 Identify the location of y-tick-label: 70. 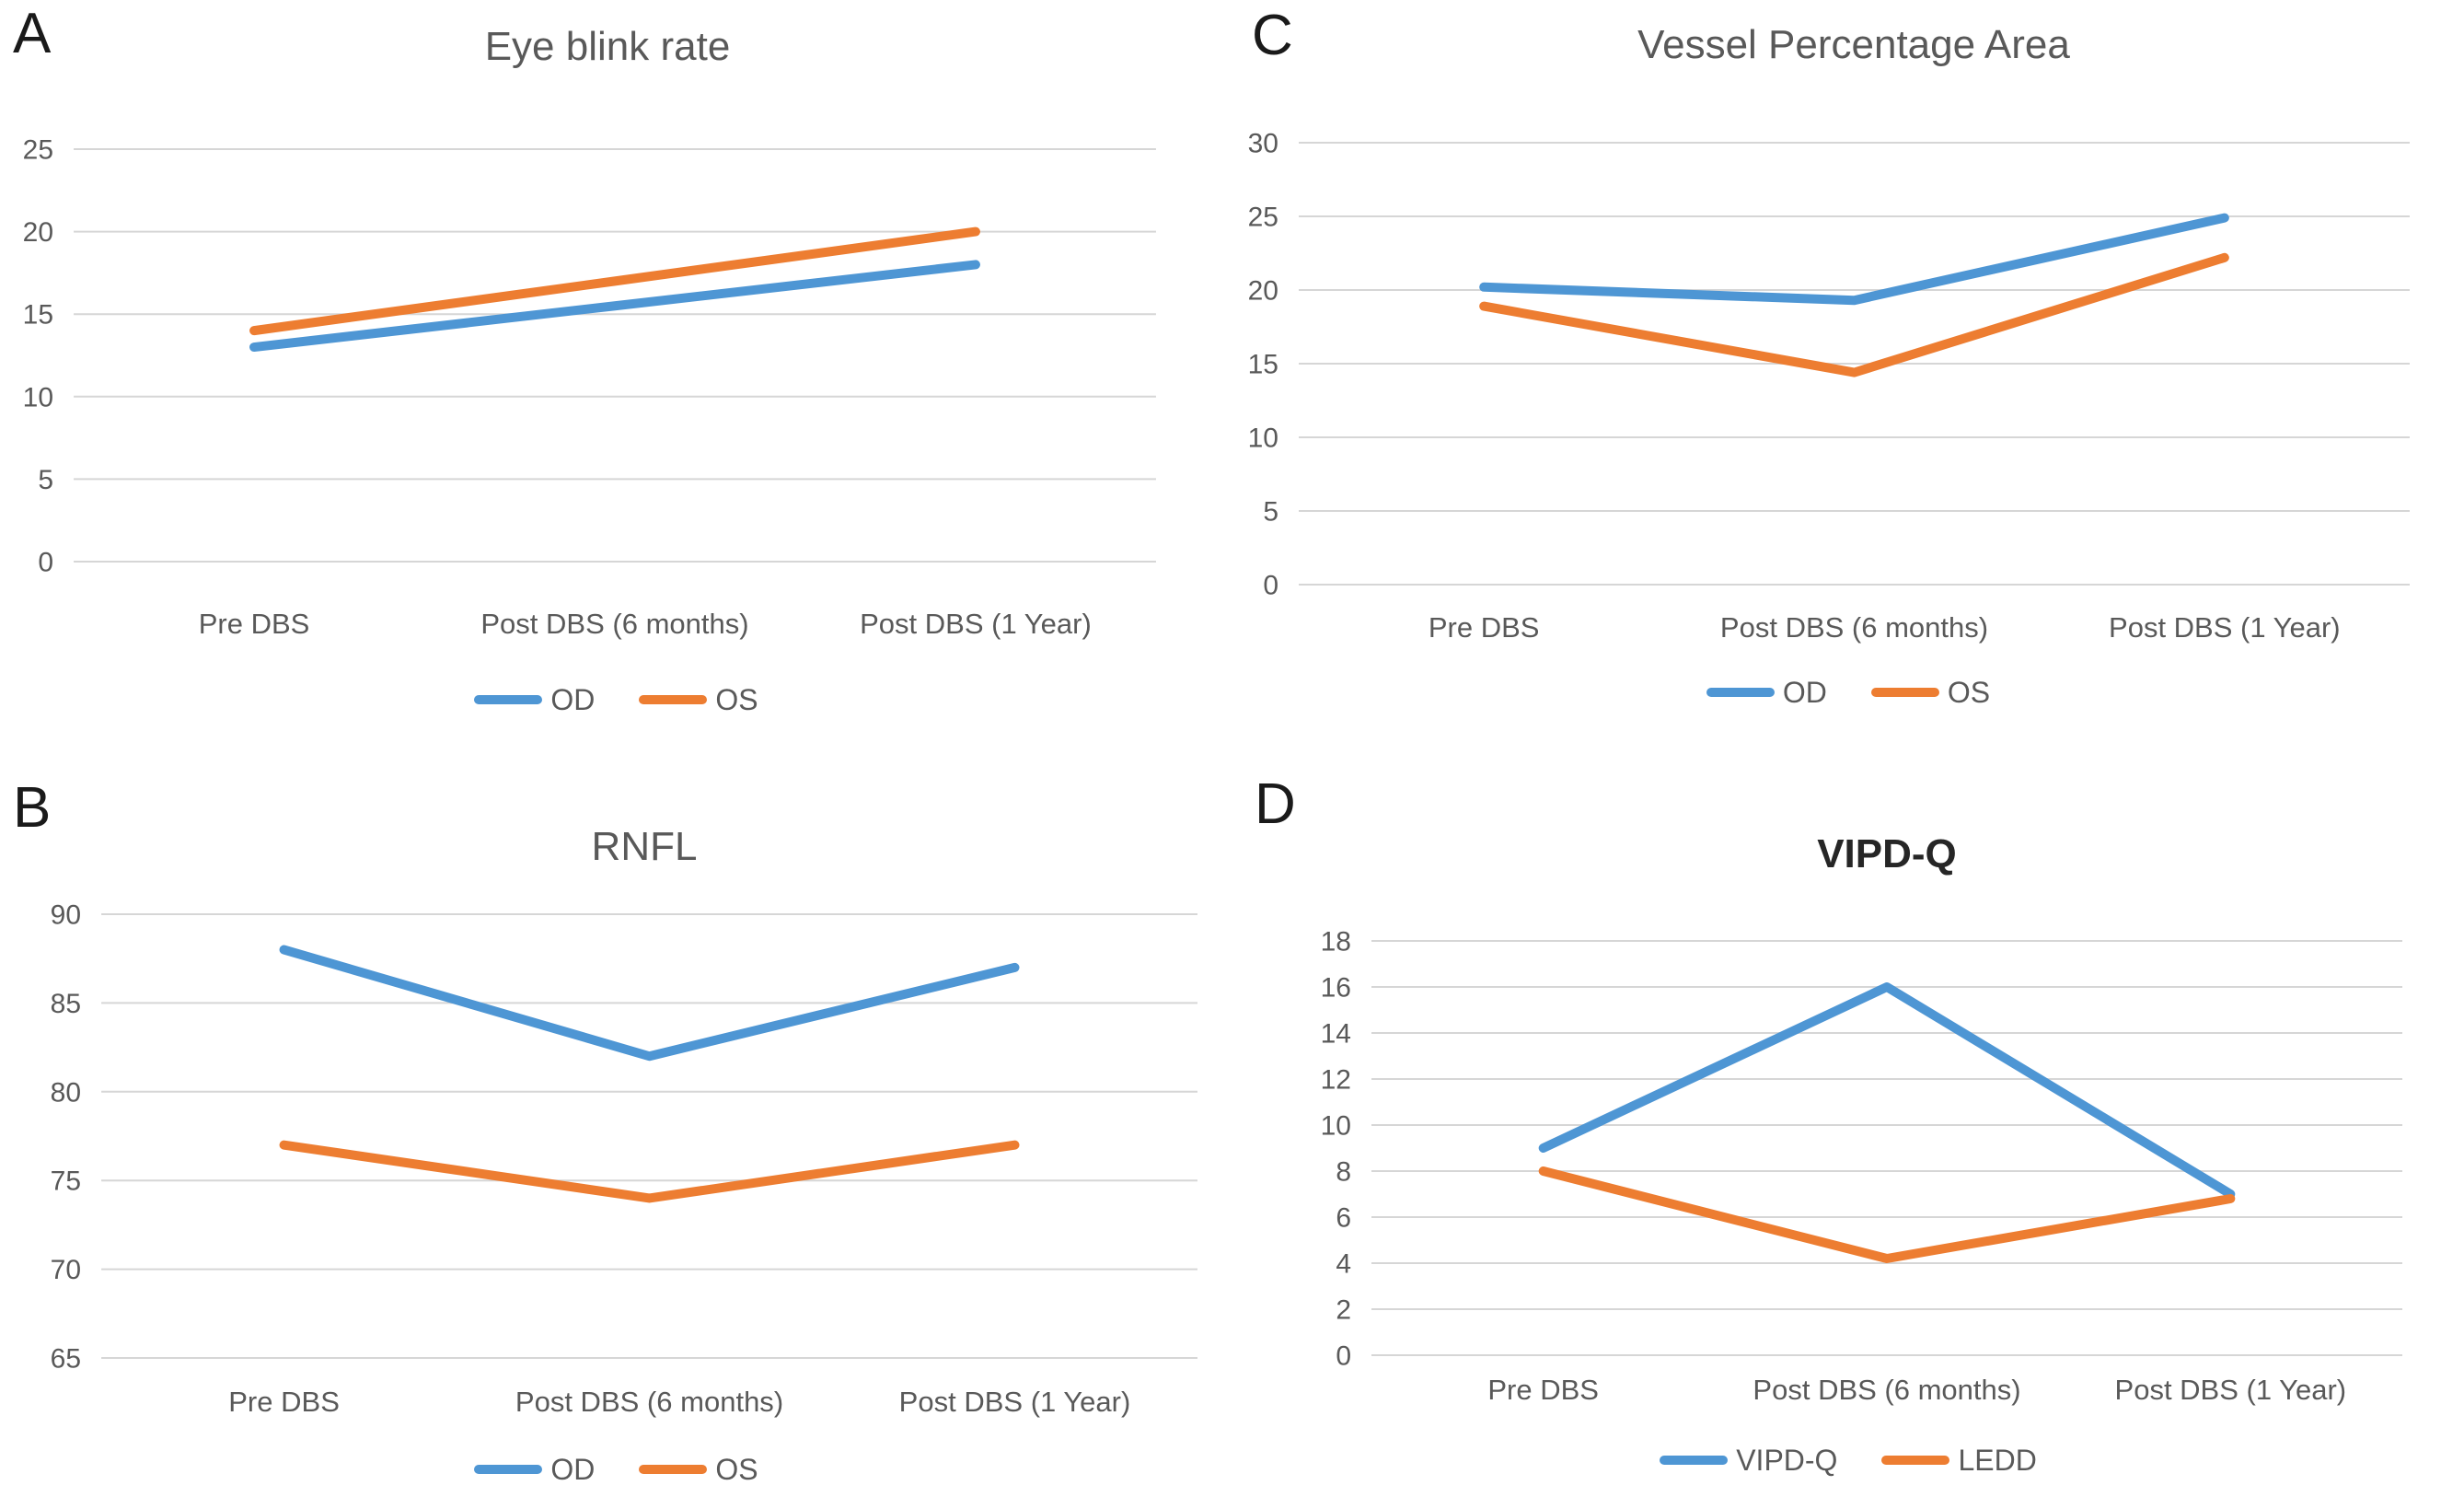
(66, 1270).